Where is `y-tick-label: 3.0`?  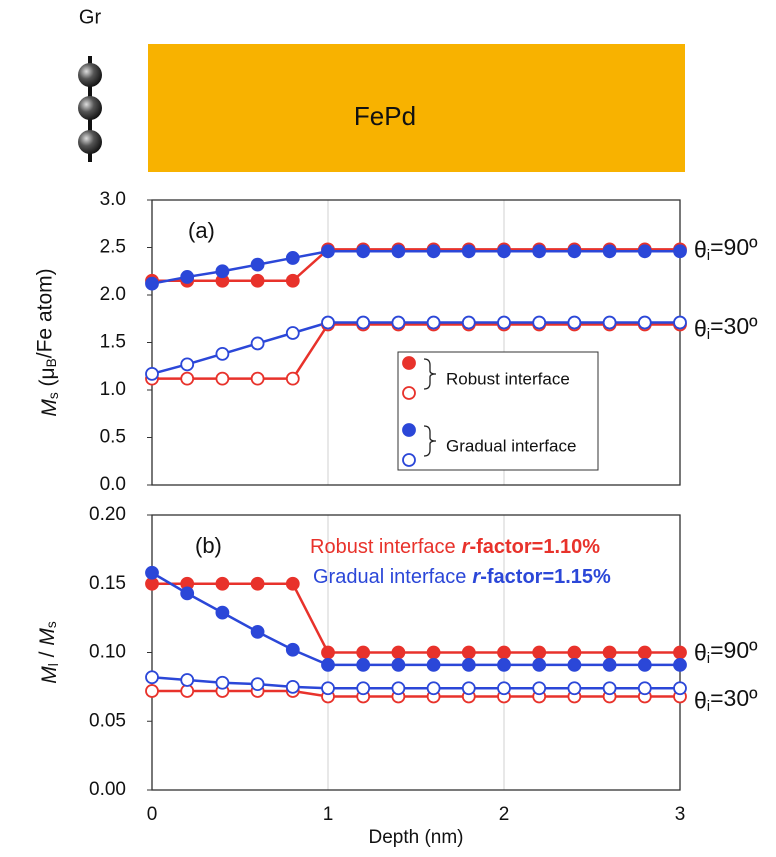 y-tick-label: 3.0 is located at coordinates (113, 199).